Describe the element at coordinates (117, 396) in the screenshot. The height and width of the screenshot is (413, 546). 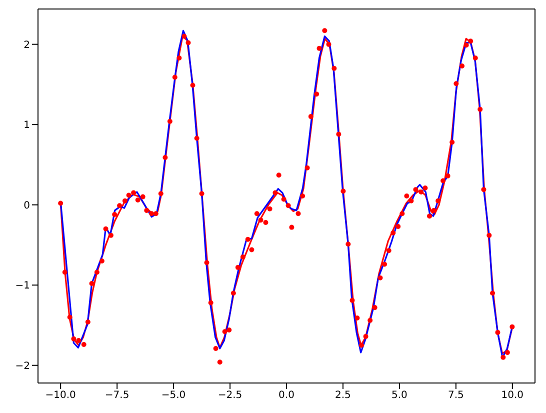
I see `x-tick-label: −7.5` at that location.